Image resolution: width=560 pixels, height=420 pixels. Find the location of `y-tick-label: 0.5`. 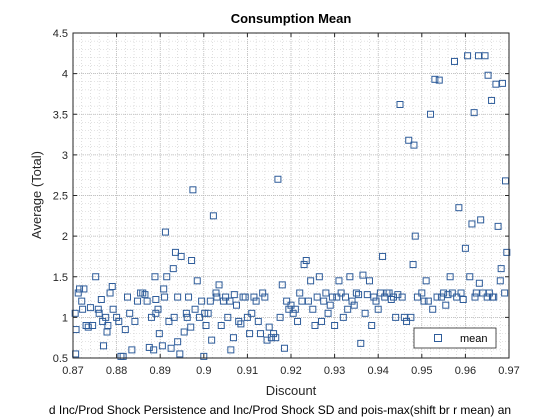

y-tick-label: 0.5 is located at coordinates (60, 359).